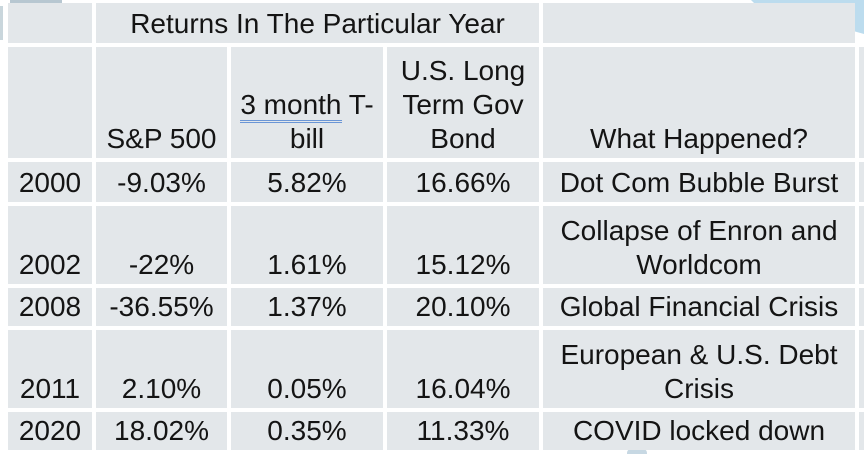  I want to click on cell-year: 2008, so click(50, 307).